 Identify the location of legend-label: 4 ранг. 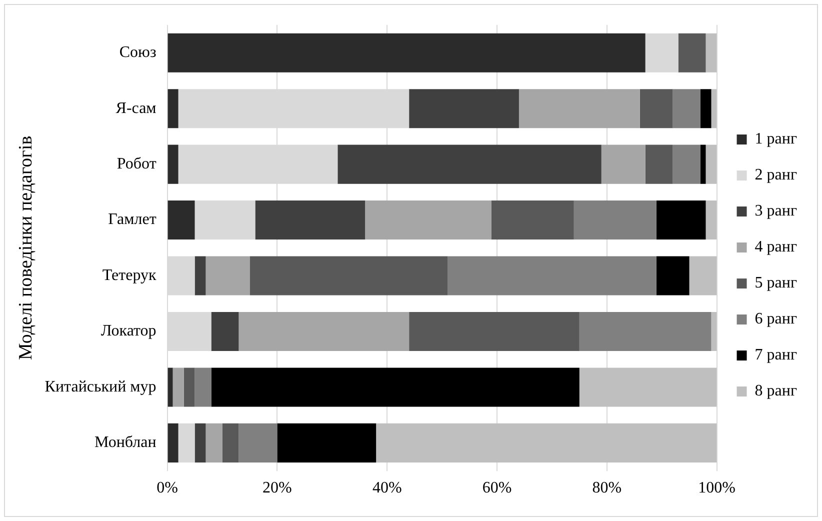
(776, 247).